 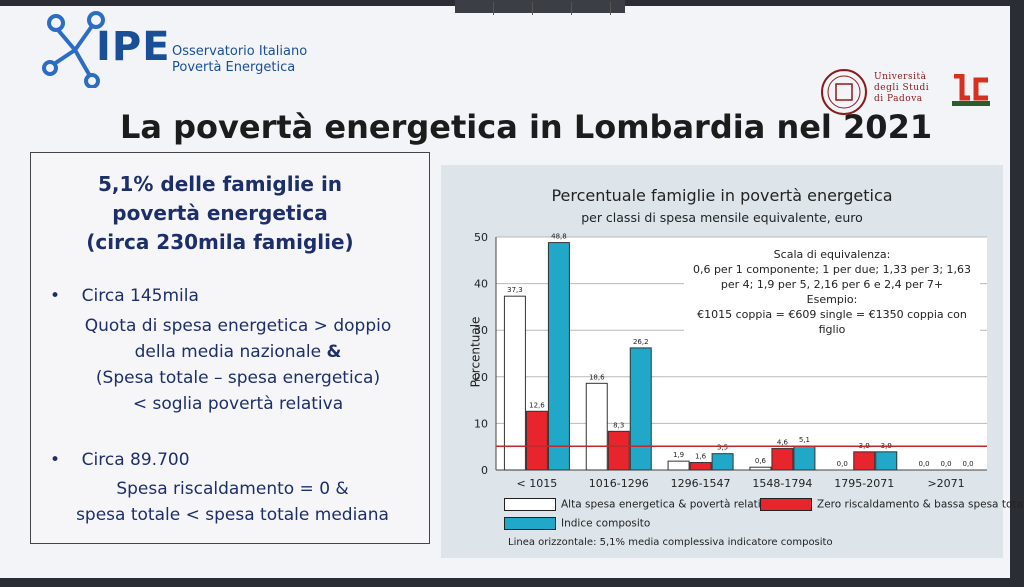 I want to click on data-label: 1,9, so click(x=678, y=455).